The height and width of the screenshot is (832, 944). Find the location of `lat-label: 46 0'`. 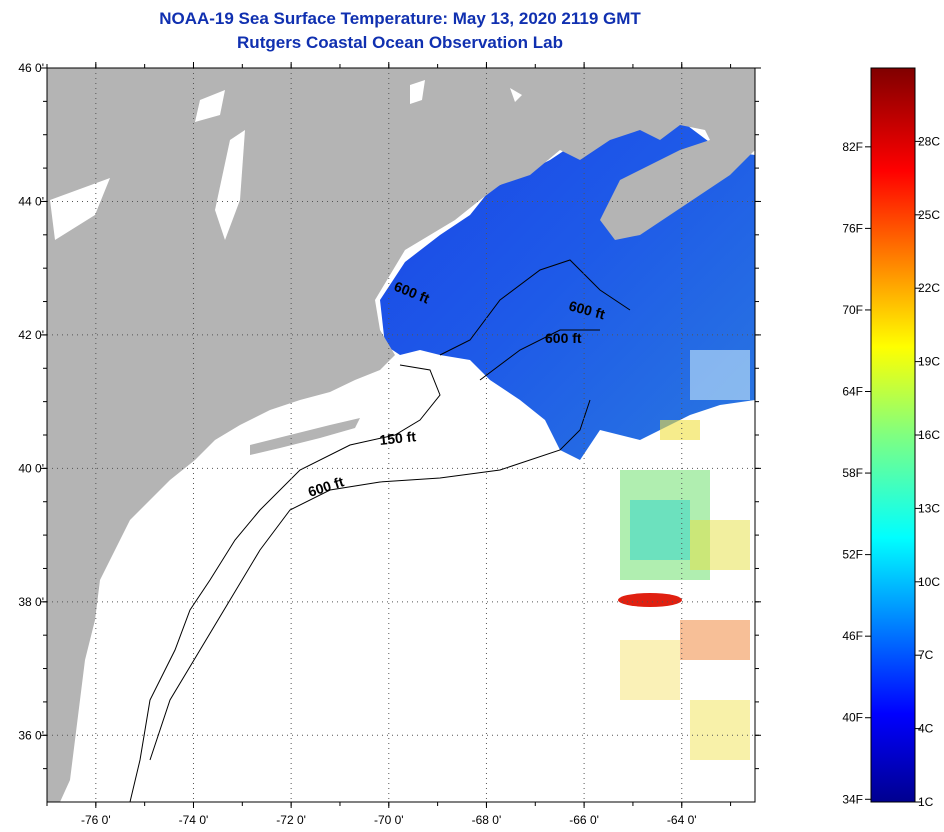

lat-label: 46 0' is located at coordinates (31, 68).